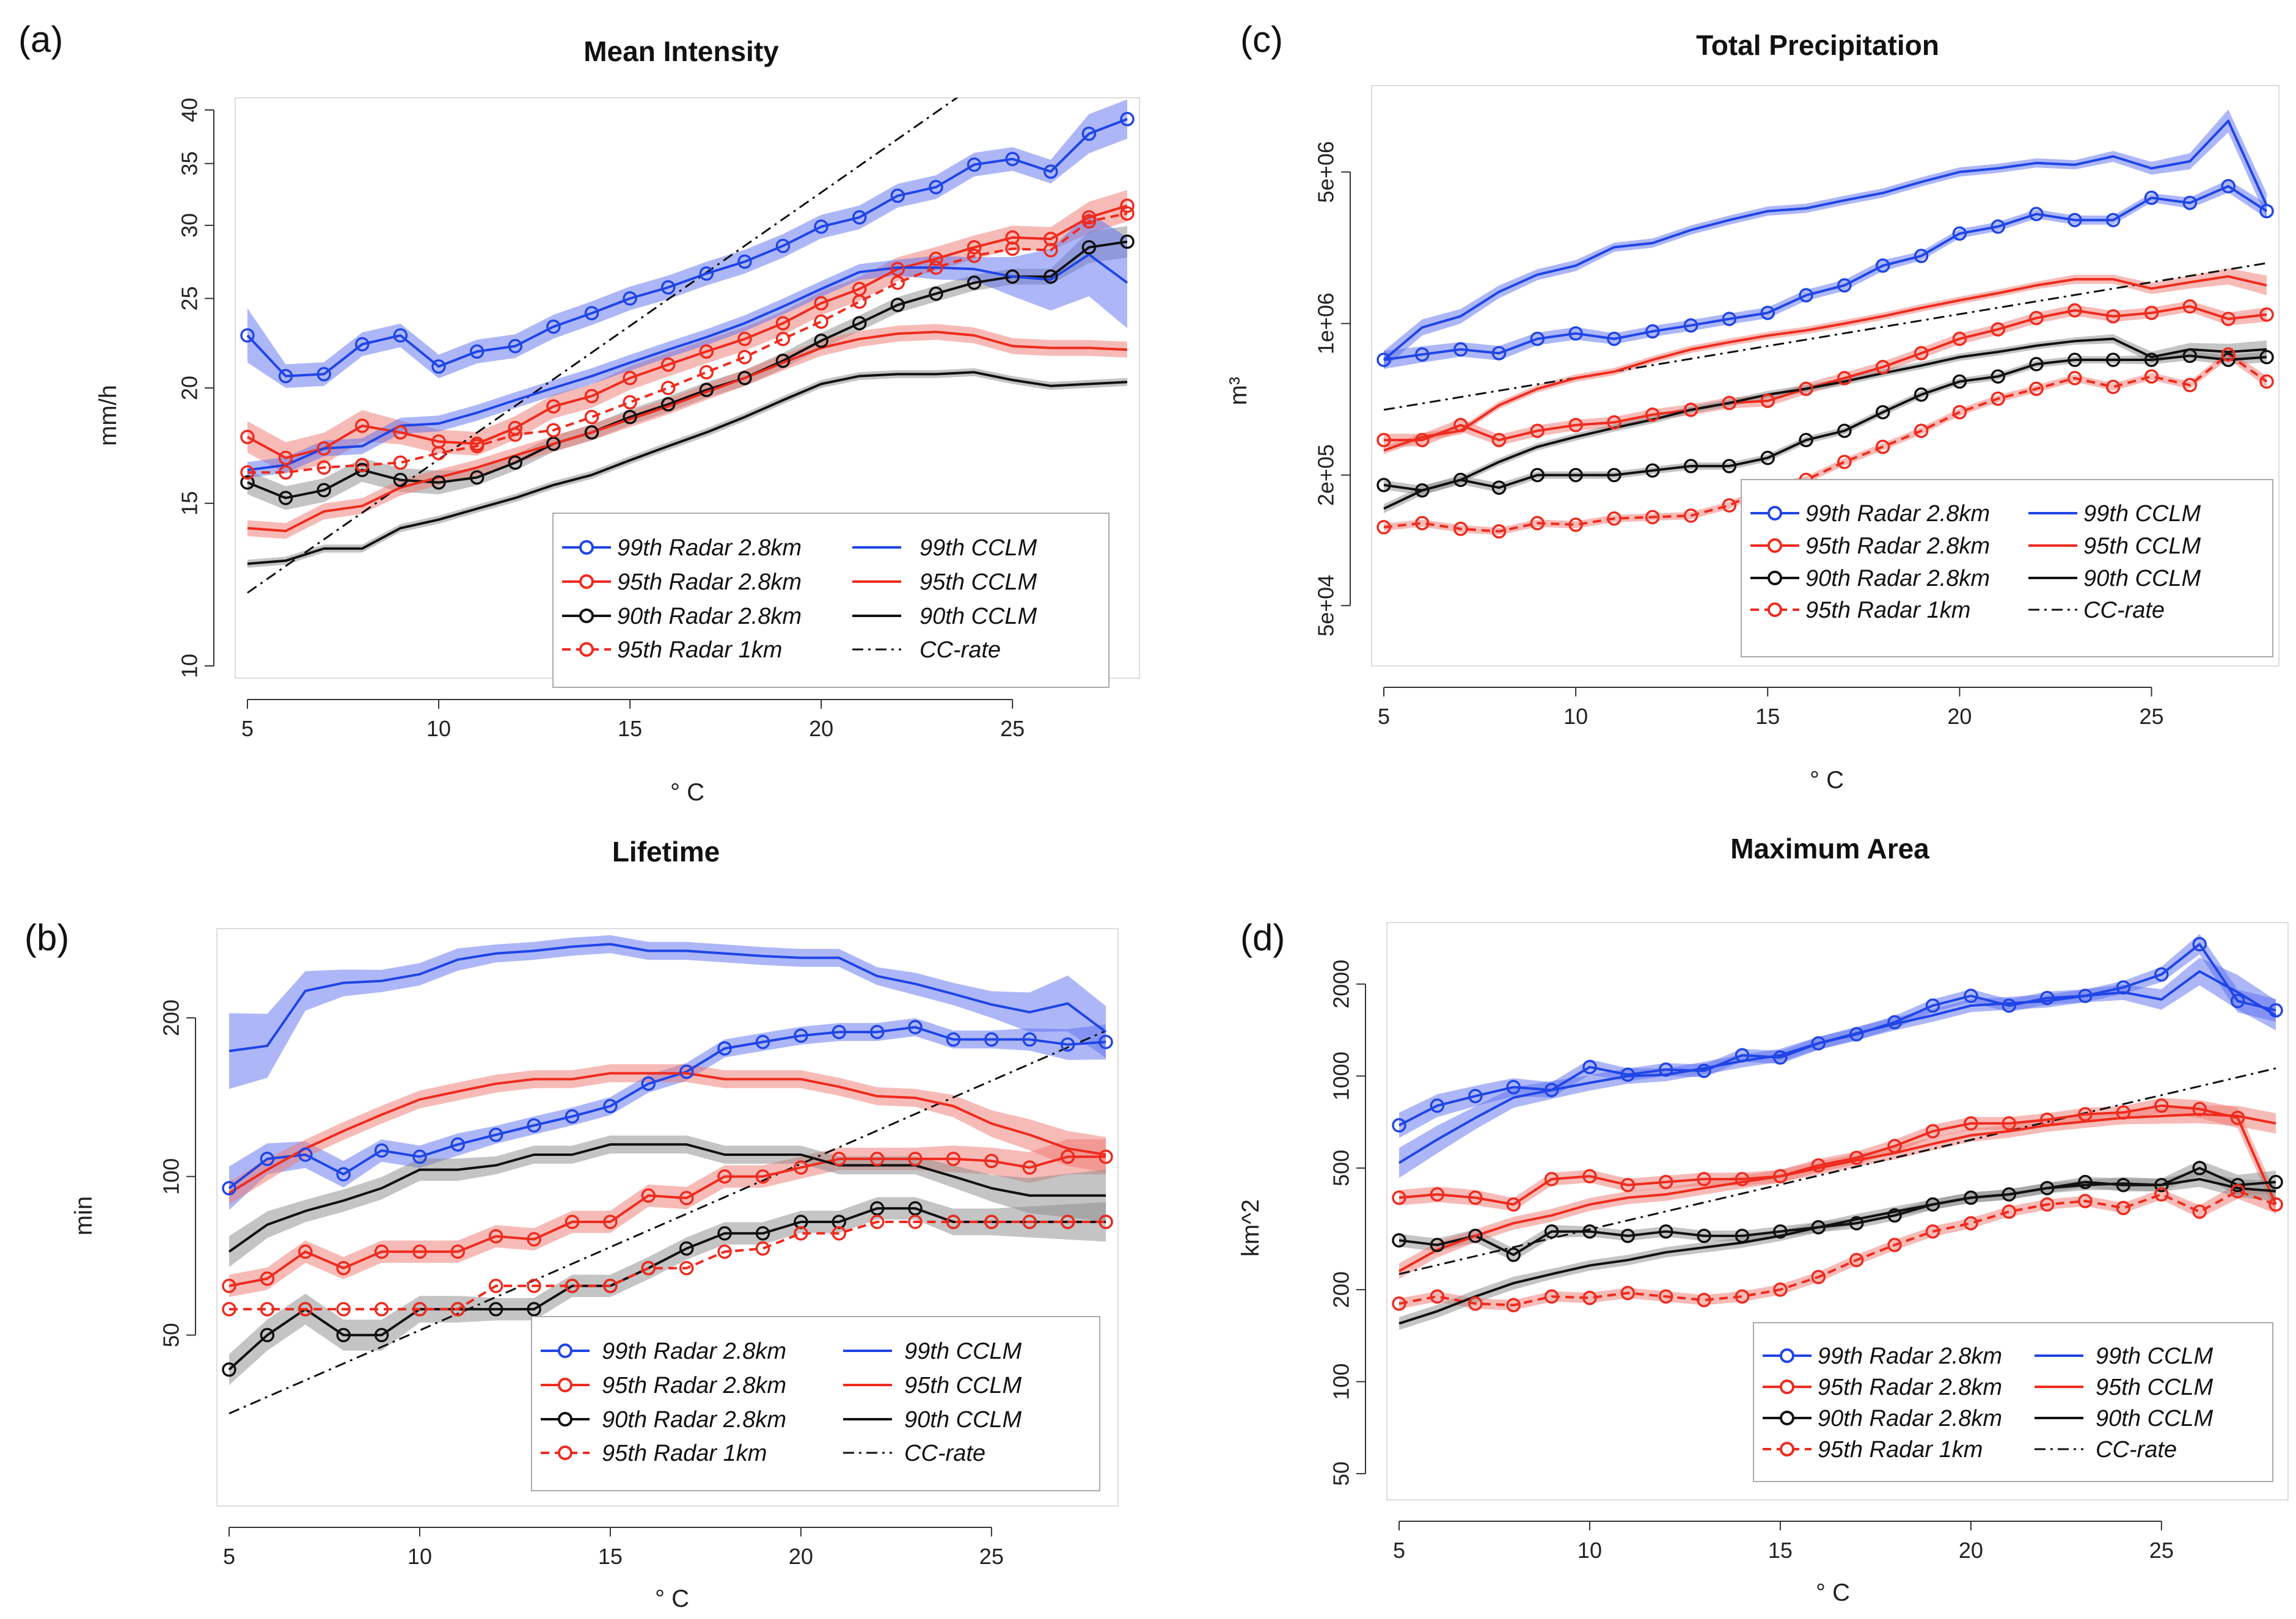  Describe the element at coordinates (2155, 1356) in the screenshot. I see `legend-label-c99: 99th CCLM` at that location.